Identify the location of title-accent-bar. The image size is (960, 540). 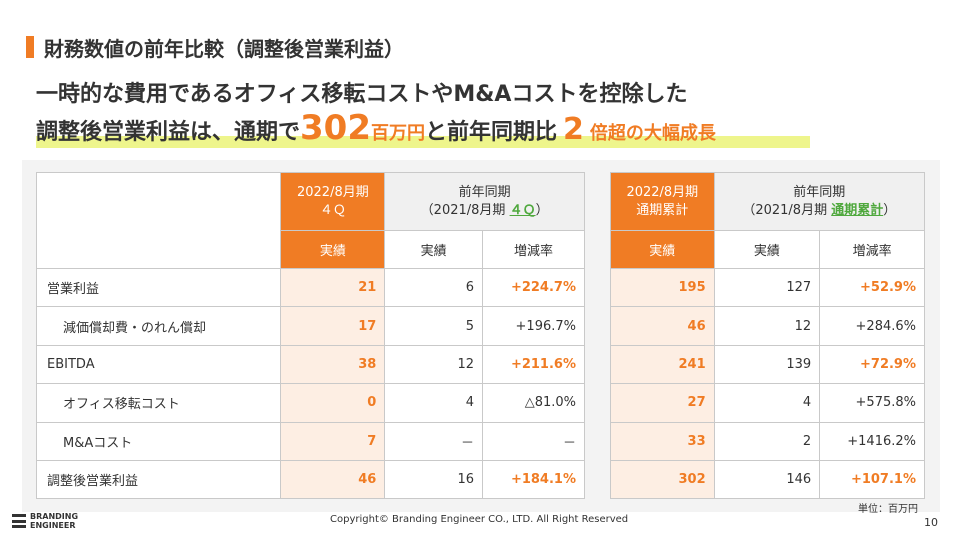
(30, 47).